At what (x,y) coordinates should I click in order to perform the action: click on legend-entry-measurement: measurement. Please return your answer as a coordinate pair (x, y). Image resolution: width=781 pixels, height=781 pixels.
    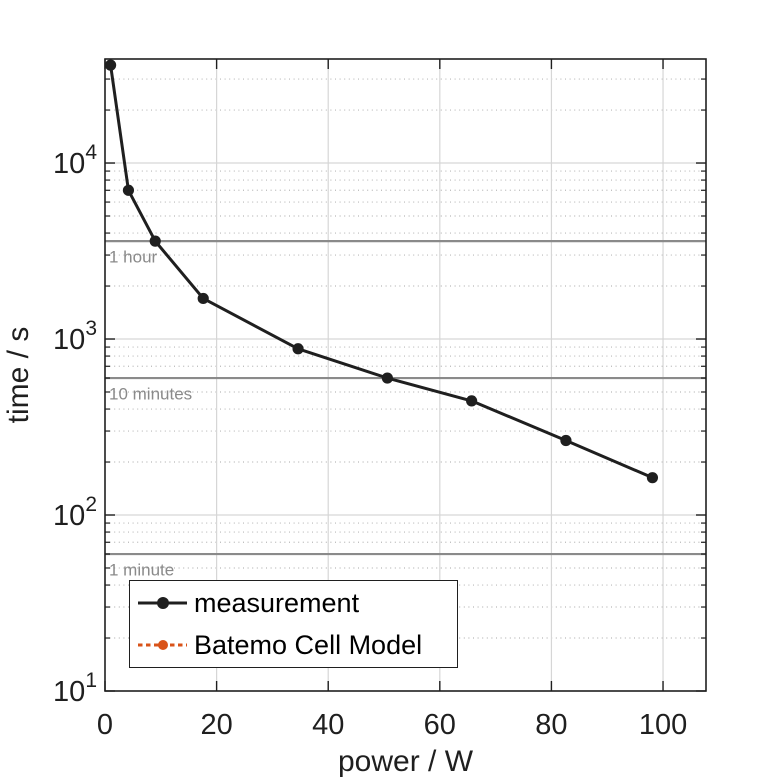
    Looking at the image, I should click on (297, 603).